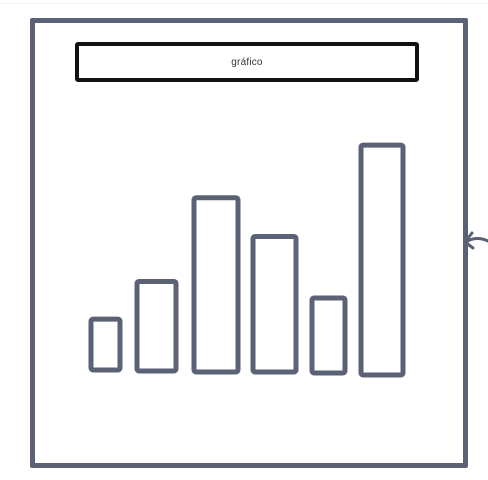 The width and height of the screenshot is (488, 480). What do you see at coordinates (475, 240) in the screenshot?
I see `arrow-left-icon` at bounding box center [475, 240].